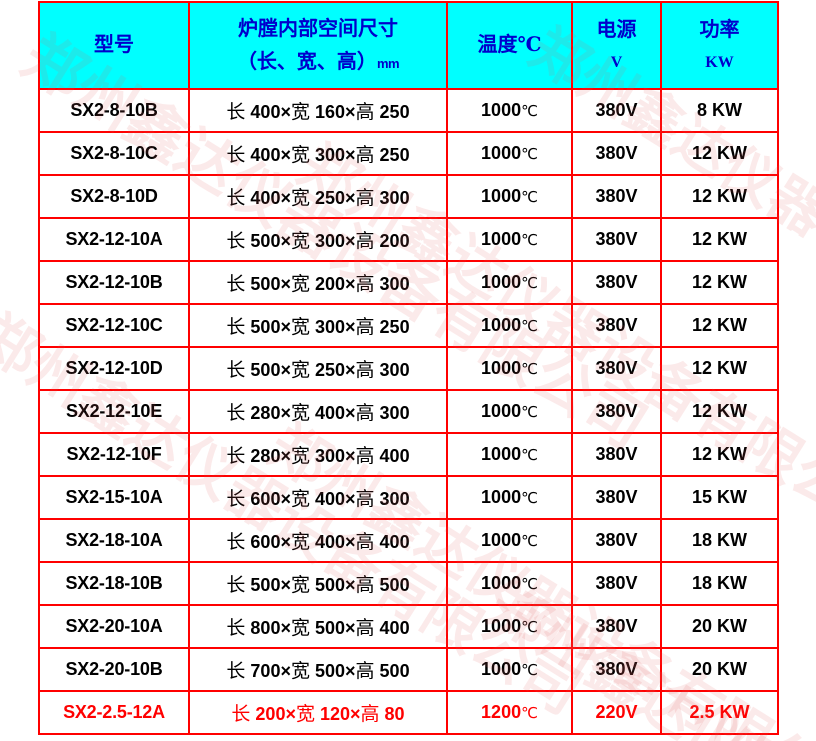  I want to click on header-unit-dimensions: mm, so click(388, 63).